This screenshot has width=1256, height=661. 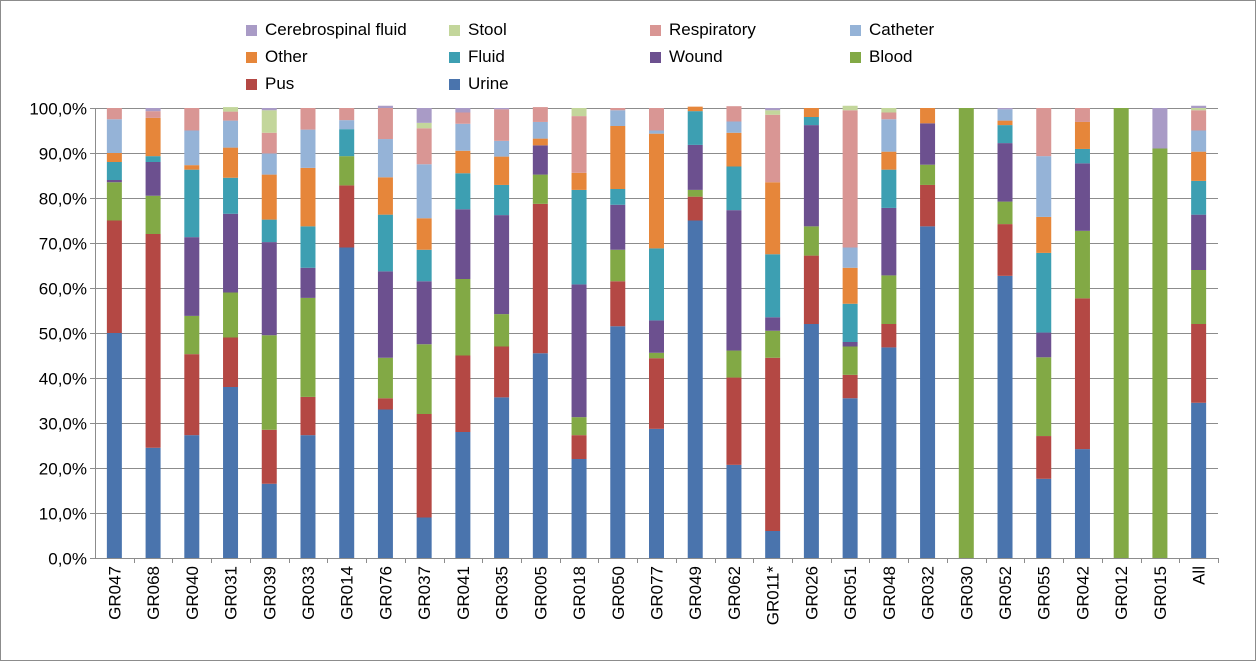 What do you see at coordinates (192, 593) in the screenshot?
I see `x-tick-label: GR040` at bounding box center [192, 593].